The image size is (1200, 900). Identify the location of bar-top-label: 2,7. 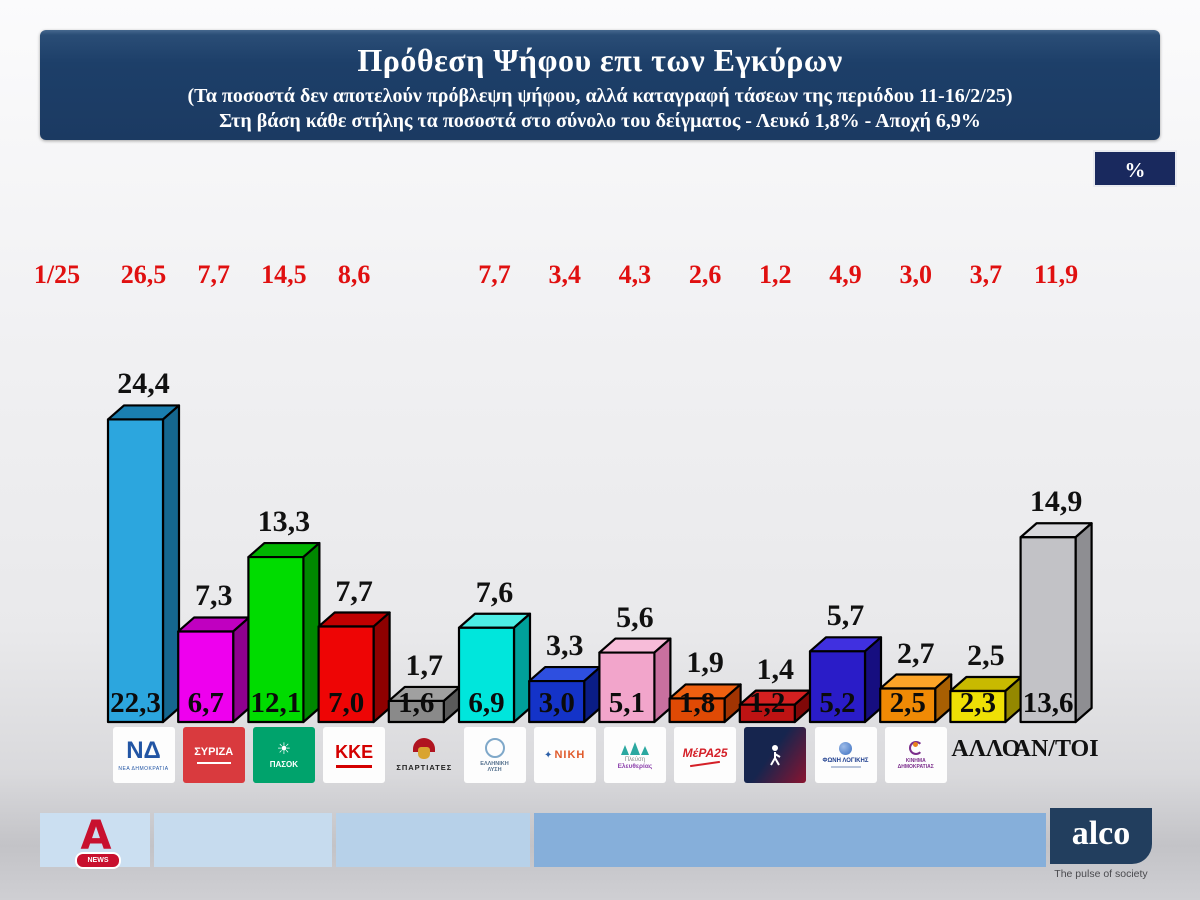
(915, 653).